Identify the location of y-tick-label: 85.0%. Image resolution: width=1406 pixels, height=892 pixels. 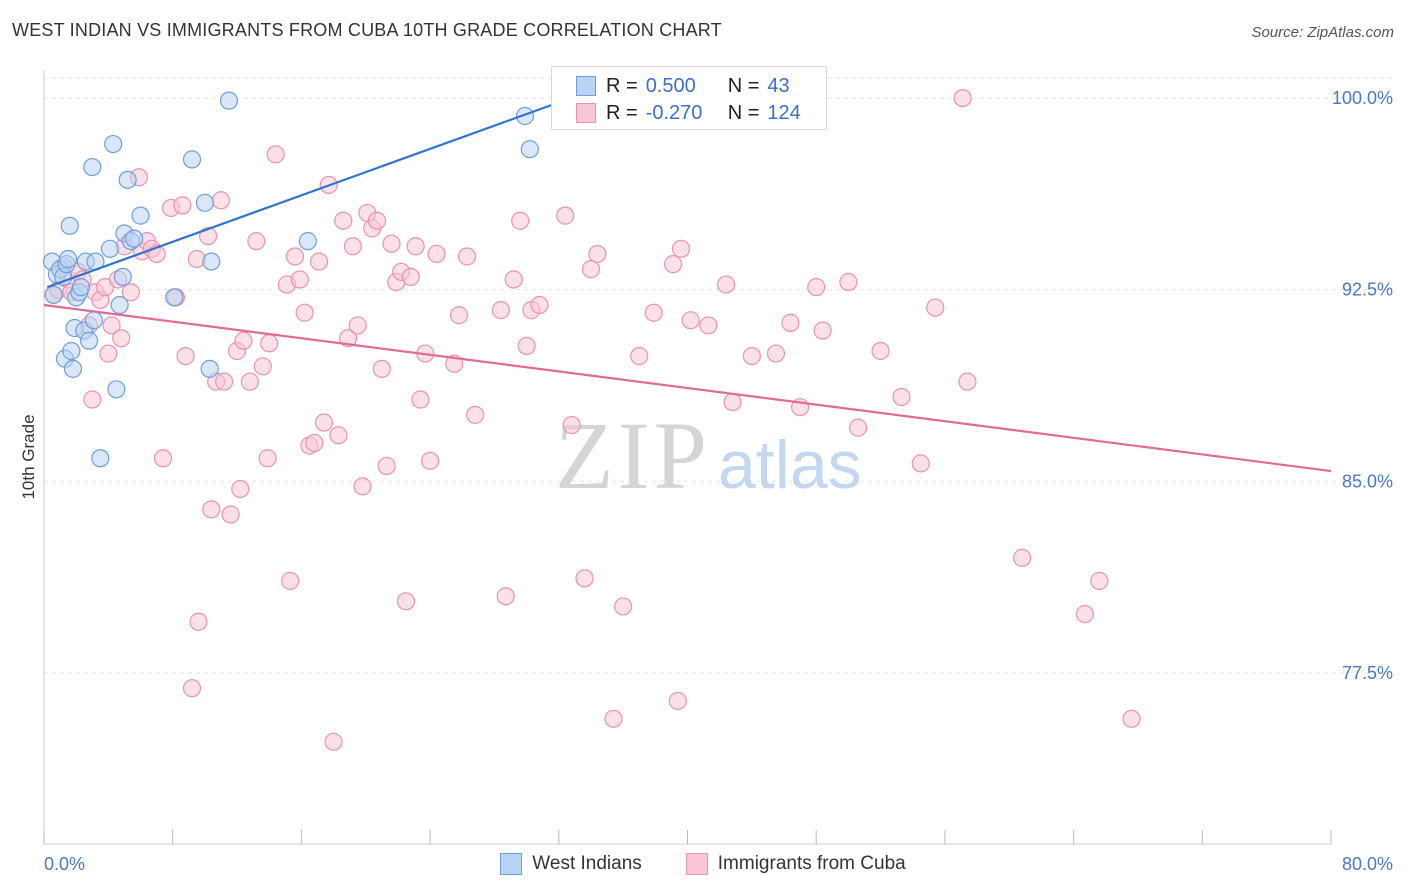
(1367, 481).